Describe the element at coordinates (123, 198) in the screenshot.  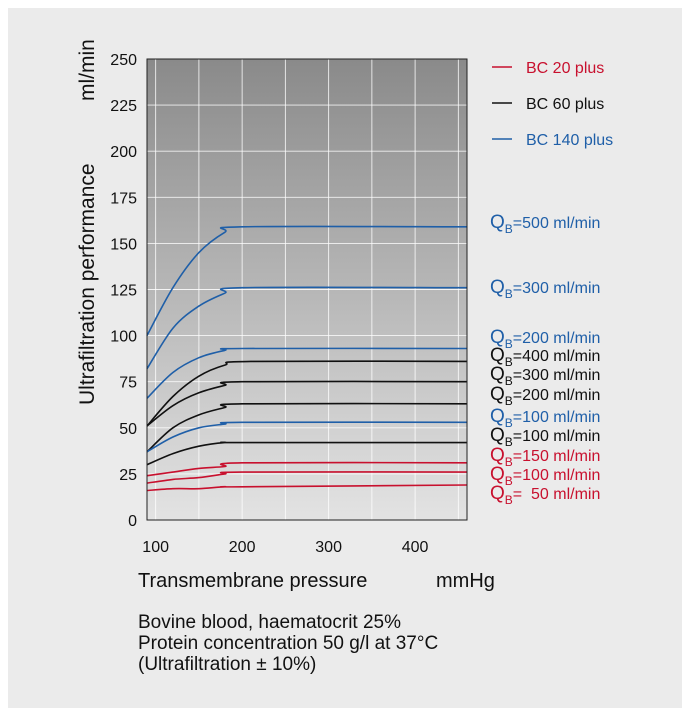
I see `y-tick-label: 175` at that location.